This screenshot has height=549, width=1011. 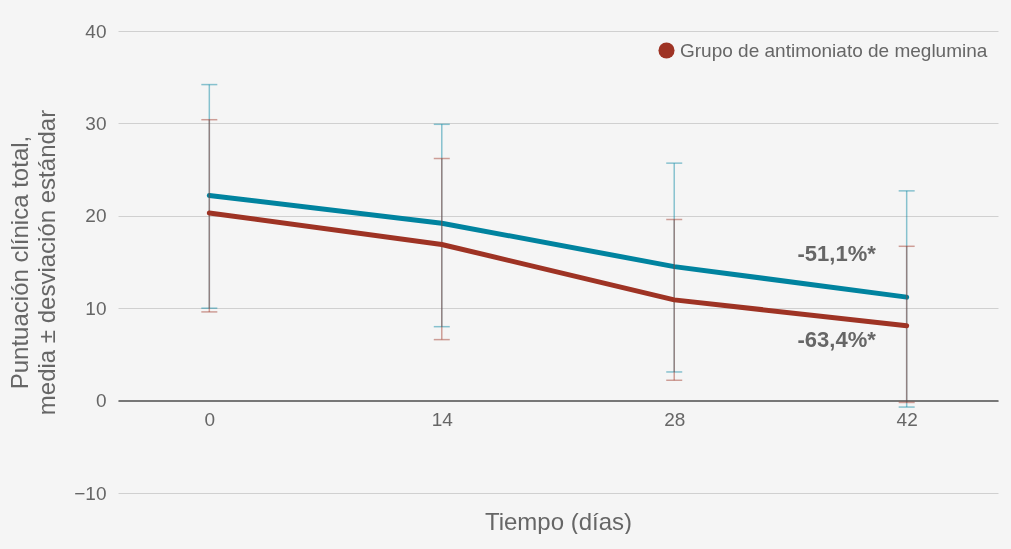 I want to click on y-tick-label: 10, so click(x=96, y=308).